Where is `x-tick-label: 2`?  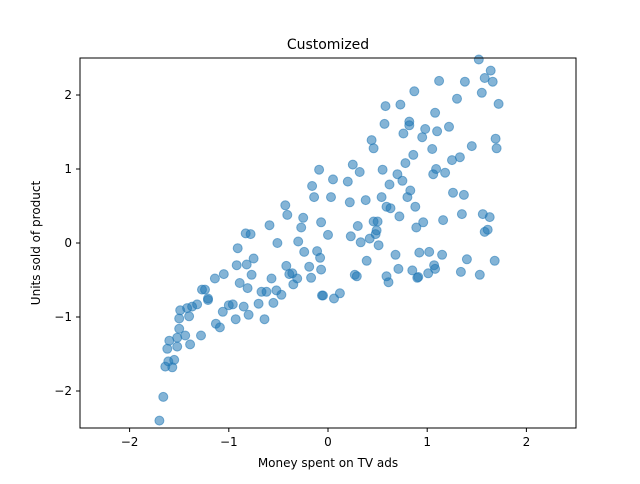
x-tick-label: 2 is located at coordinates (527, 442).